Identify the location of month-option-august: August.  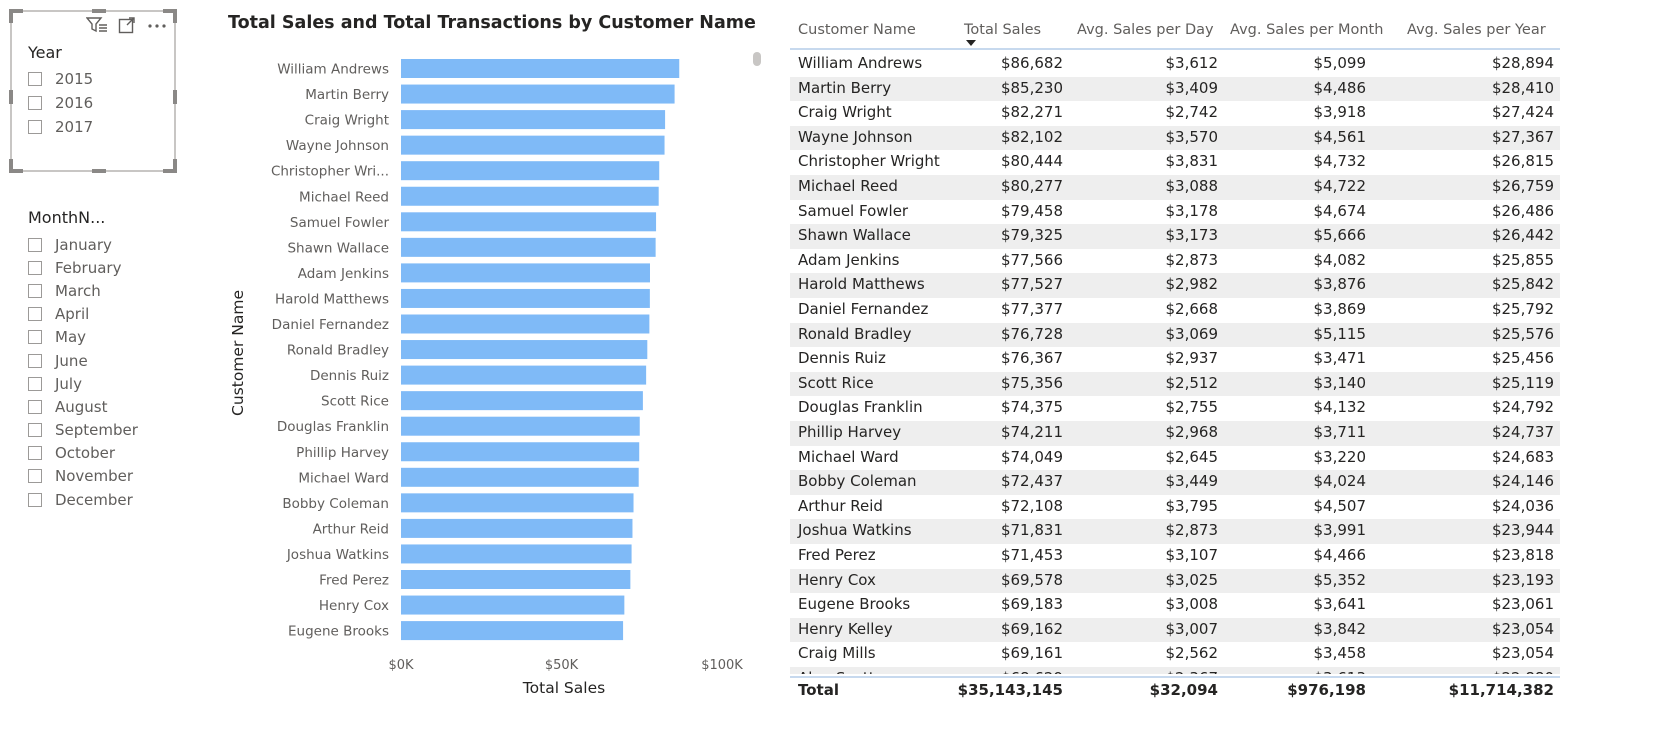
(83, 406).